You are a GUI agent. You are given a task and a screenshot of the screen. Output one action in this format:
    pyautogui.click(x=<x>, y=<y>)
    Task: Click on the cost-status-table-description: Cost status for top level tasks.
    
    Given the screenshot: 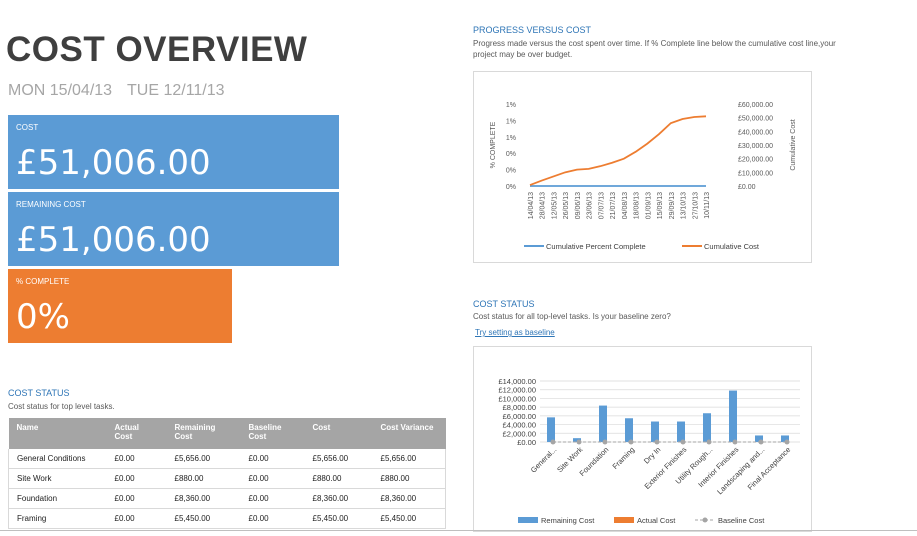 What is the action you would take?
    pyautogui.click(x=61, y=406)
    